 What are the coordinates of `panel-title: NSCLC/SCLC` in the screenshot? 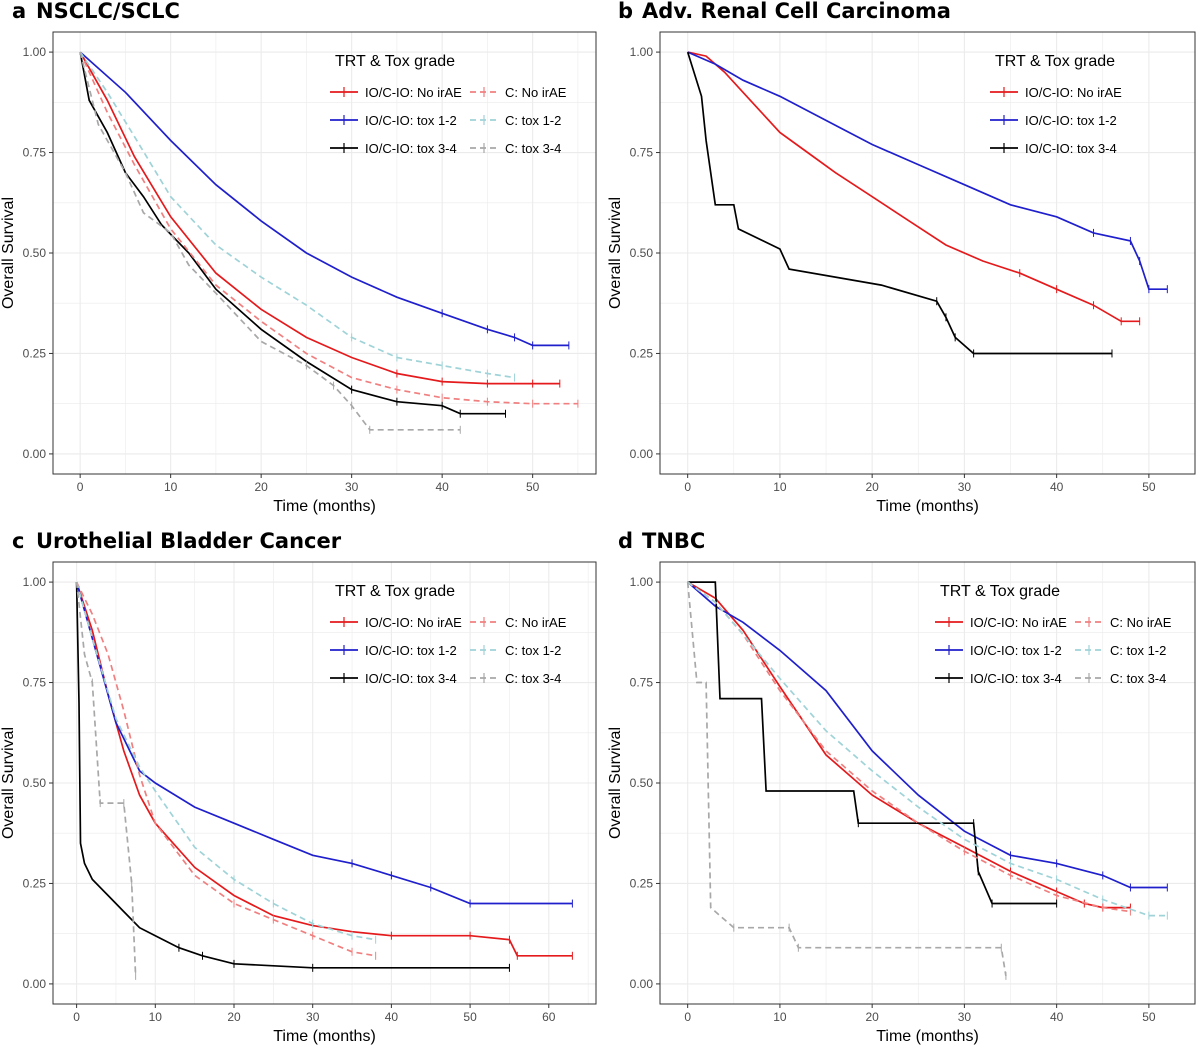 It's located at (108, 11).